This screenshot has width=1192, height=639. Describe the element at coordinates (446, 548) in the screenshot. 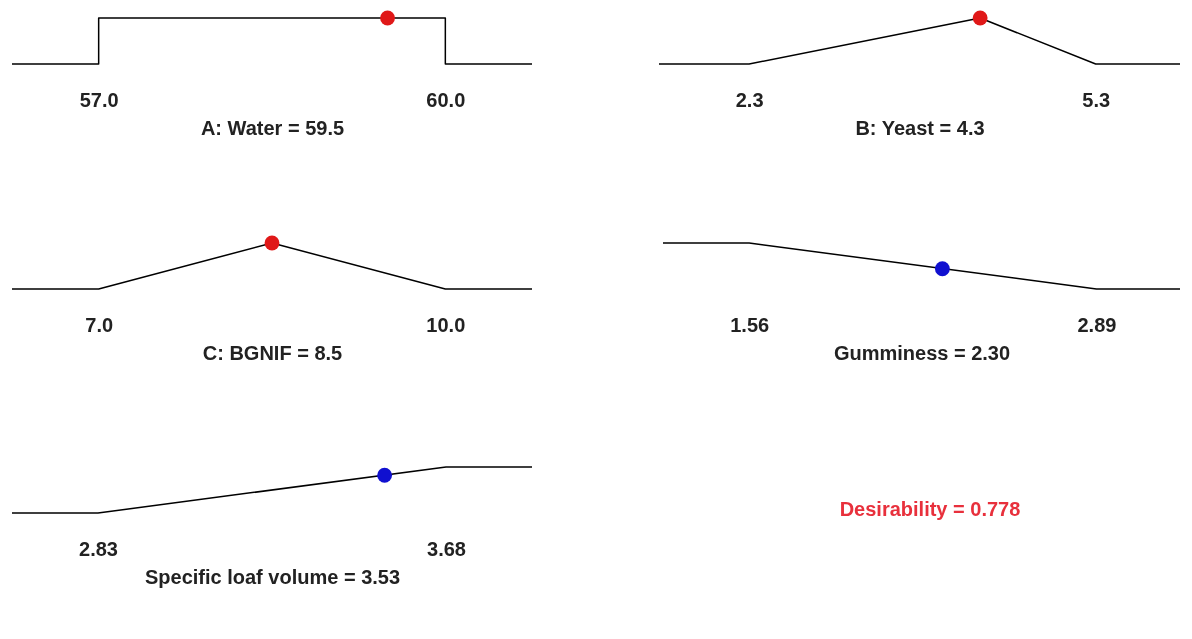

I see `x-tick-label: 3.68` at that location.